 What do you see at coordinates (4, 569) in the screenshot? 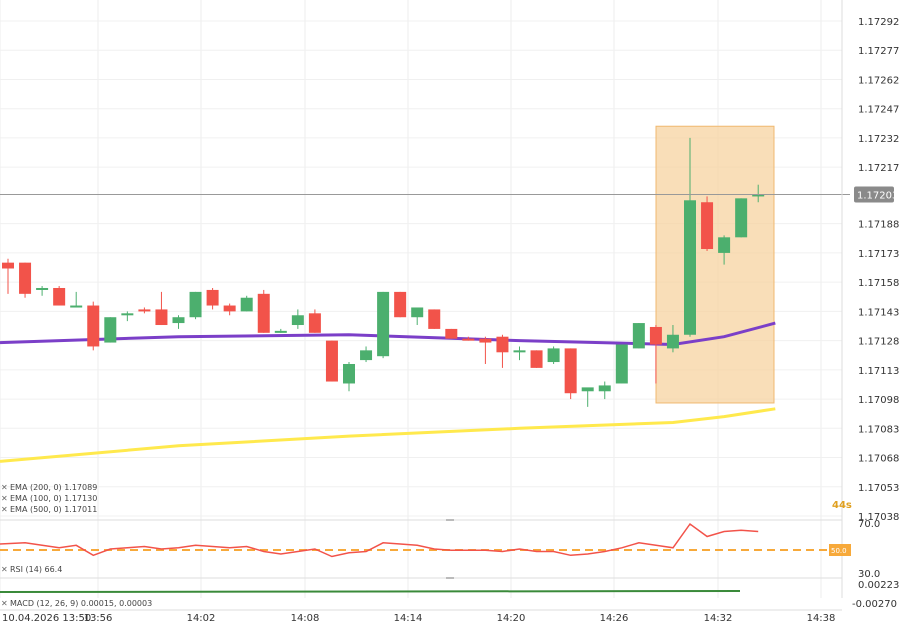
I see `rsi-close-icon: ✕` at bounding box center [4, 569].